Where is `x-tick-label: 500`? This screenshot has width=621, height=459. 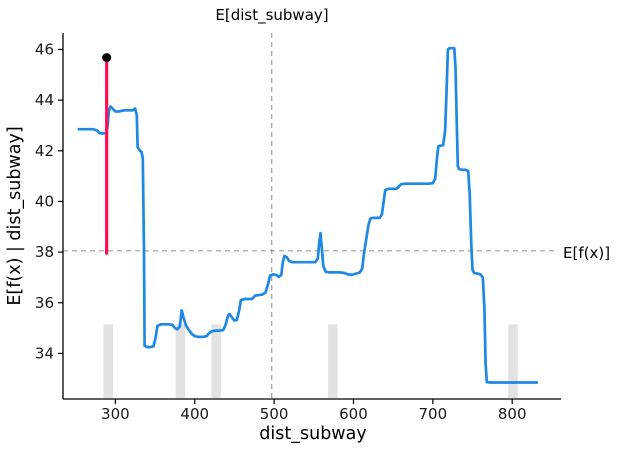
x-tick-label: 500 is located at coordinates (274, 414).